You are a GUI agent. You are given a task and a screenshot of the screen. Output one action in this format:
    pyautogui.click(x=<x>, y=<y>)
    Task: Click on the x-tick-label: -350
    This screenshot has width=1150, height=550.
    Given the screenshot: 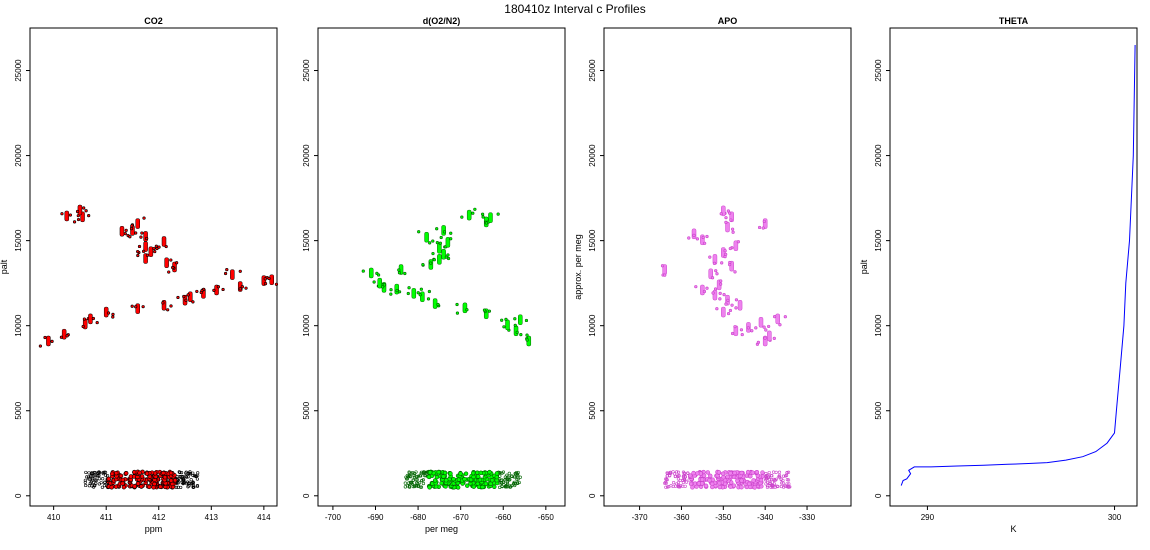 What is the action you would take?
    pyautogui.click(x=723, y=517)
    